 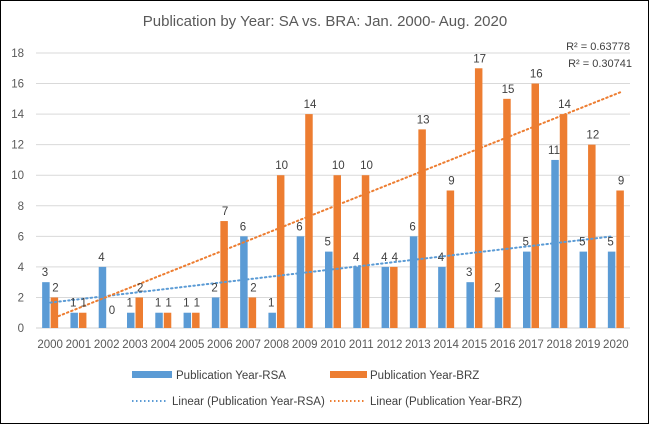 What do you see at coordinates (599, 55) in the screenshot?
I see `r-squared-labels: R² = 0.63778 R² = 0.30741` at bounding box center [599, 55].